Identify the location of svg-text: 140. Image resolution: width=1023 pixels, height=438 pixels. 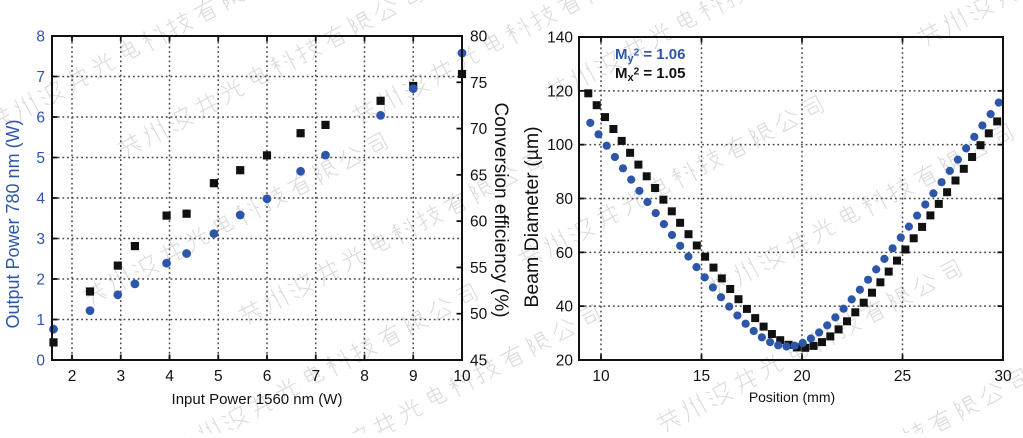
(560, 37).